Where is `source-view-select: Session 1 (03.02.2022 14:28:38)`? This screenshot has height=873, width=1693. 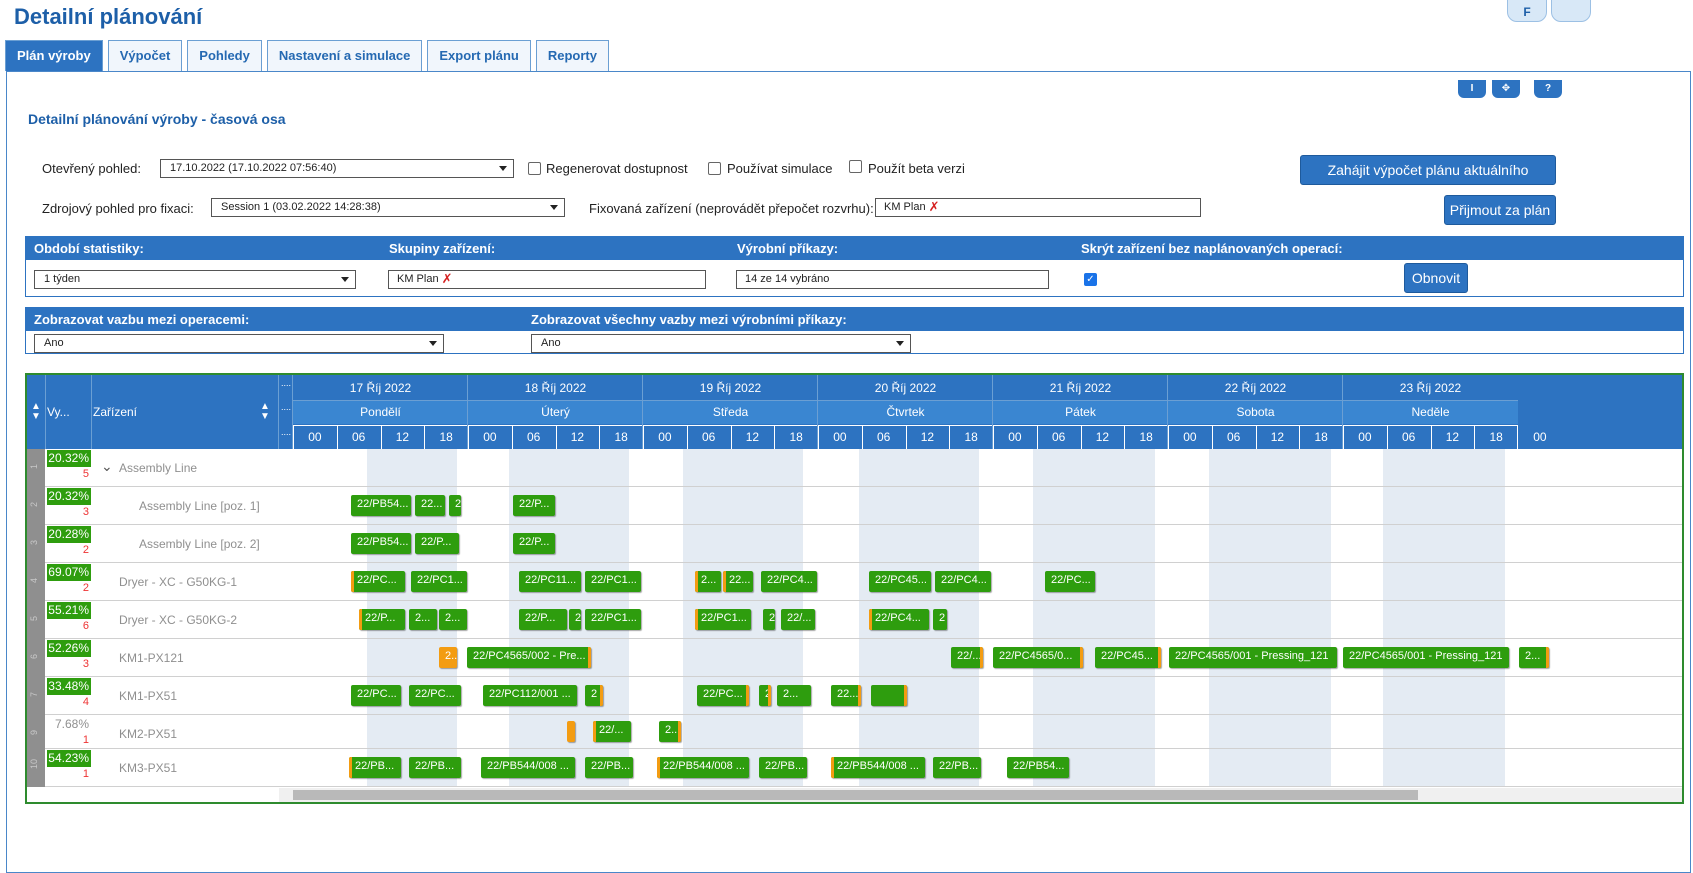 source-view-select: Session 1 (03.02.2022 14:28:38) is located at coordinates (388, 207).